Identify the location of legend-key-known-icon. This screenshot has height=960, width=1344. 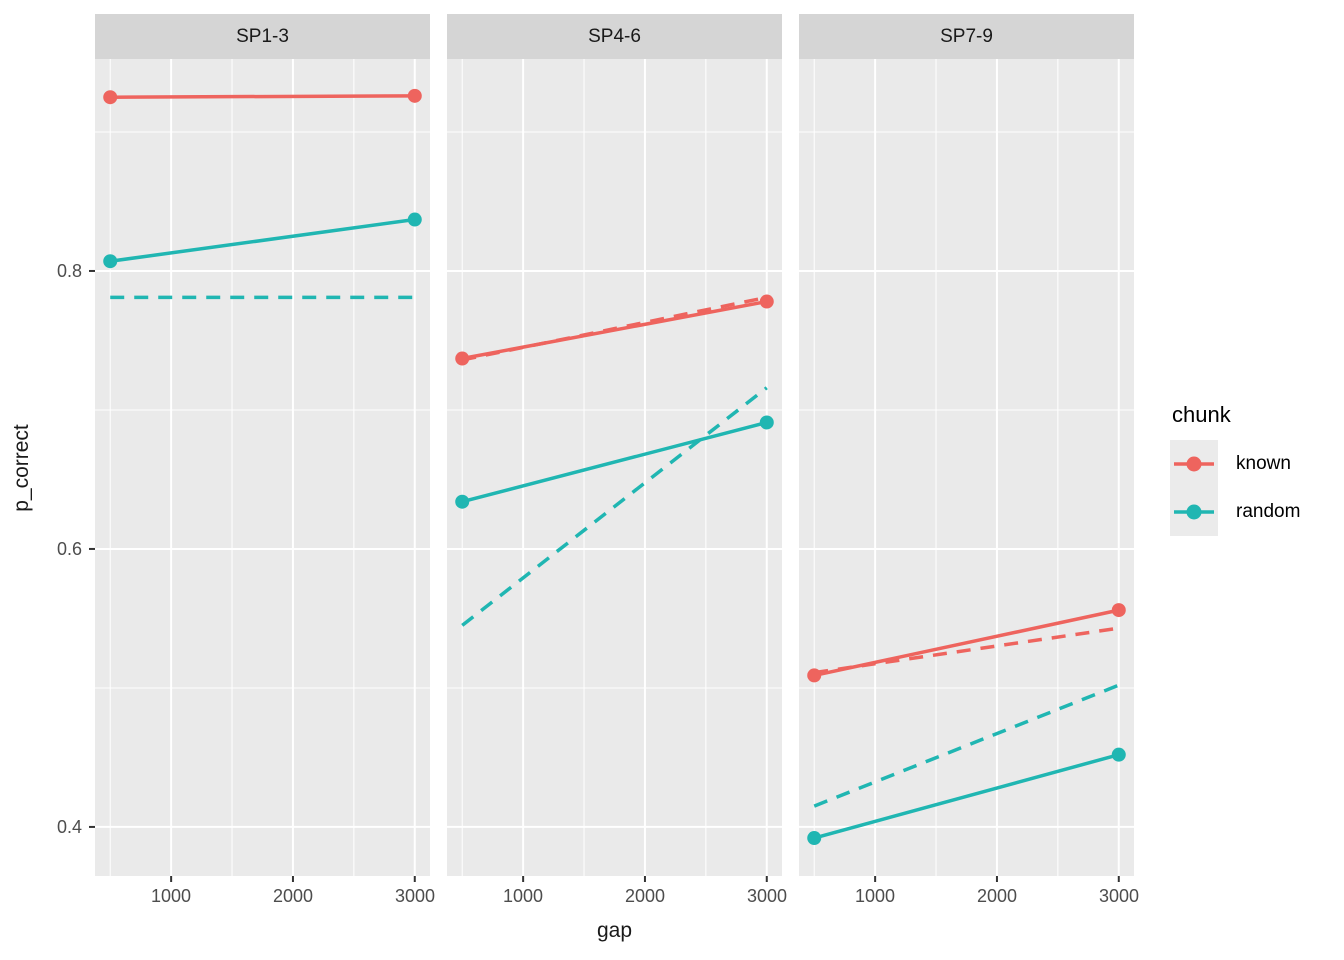
(1194, 464).